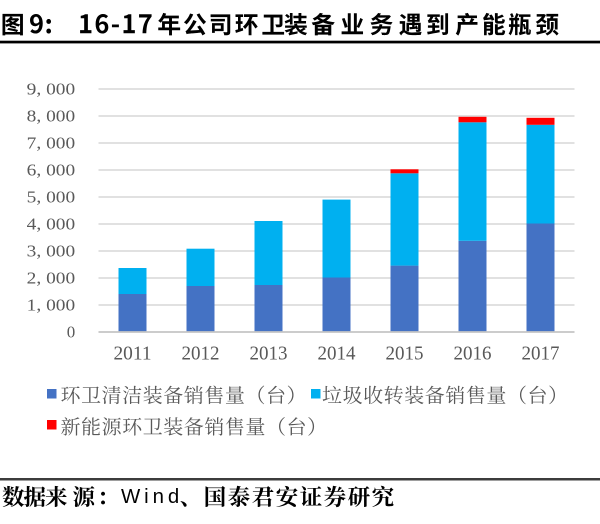 This screenshot has height=524, width=600. What do you see at coordinates (51, 169) in the screenshot?
I see `svg-text: 6, 000` at bounding box center [51, 169].